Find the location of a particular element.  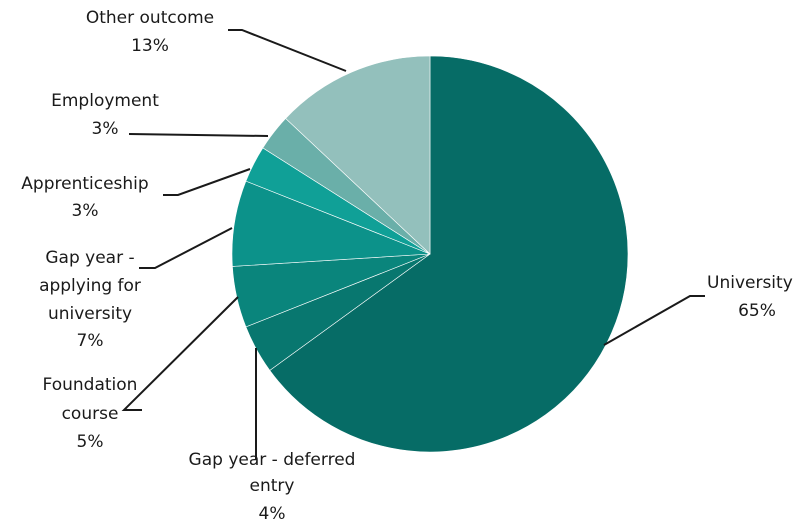

slice-label: entry is located at coordinates (272, 486).